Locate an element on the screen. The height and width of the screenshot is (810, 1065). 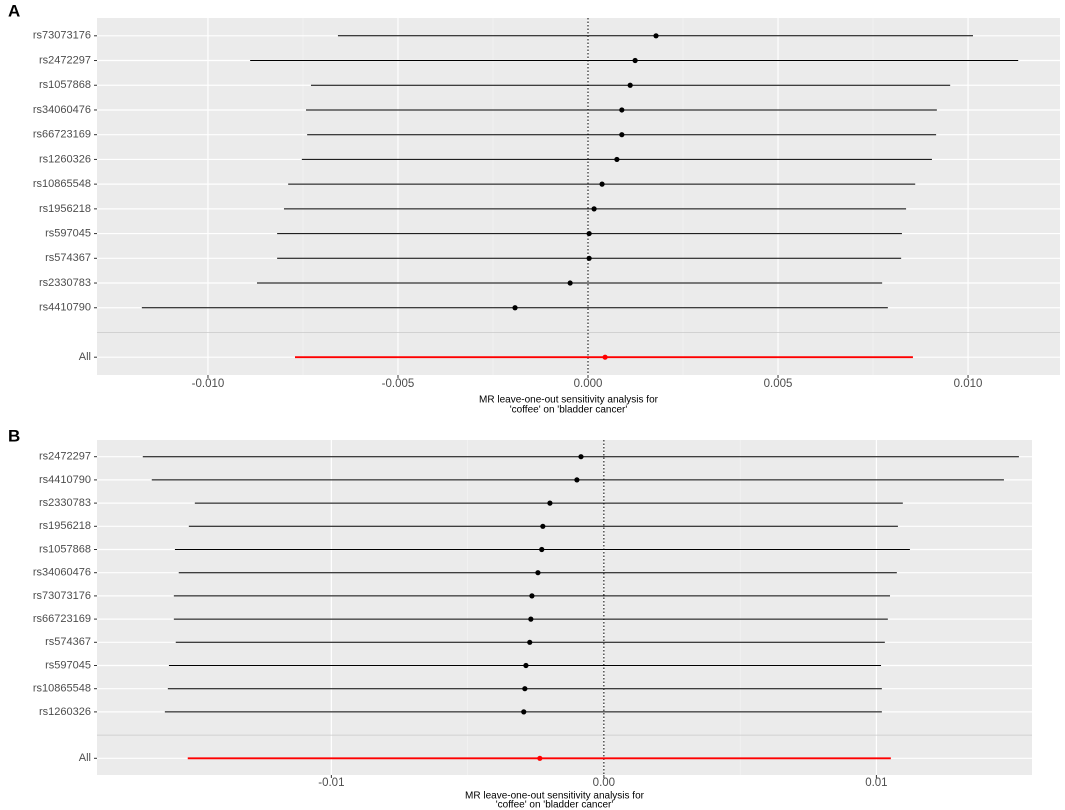
x-tick-label: -0.01 is located at coordinates (331, 783).